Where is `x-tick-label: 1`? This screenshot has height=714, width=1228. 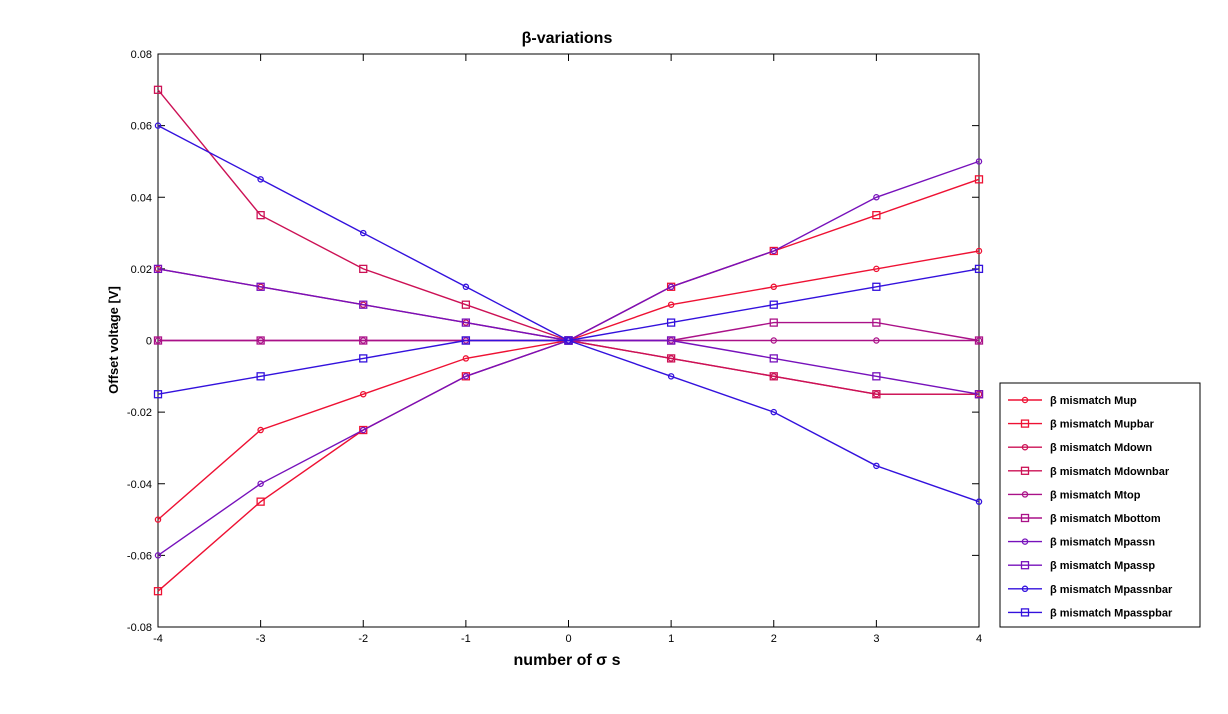 x-tick-label: 1 is located at coordinates (671, 639).